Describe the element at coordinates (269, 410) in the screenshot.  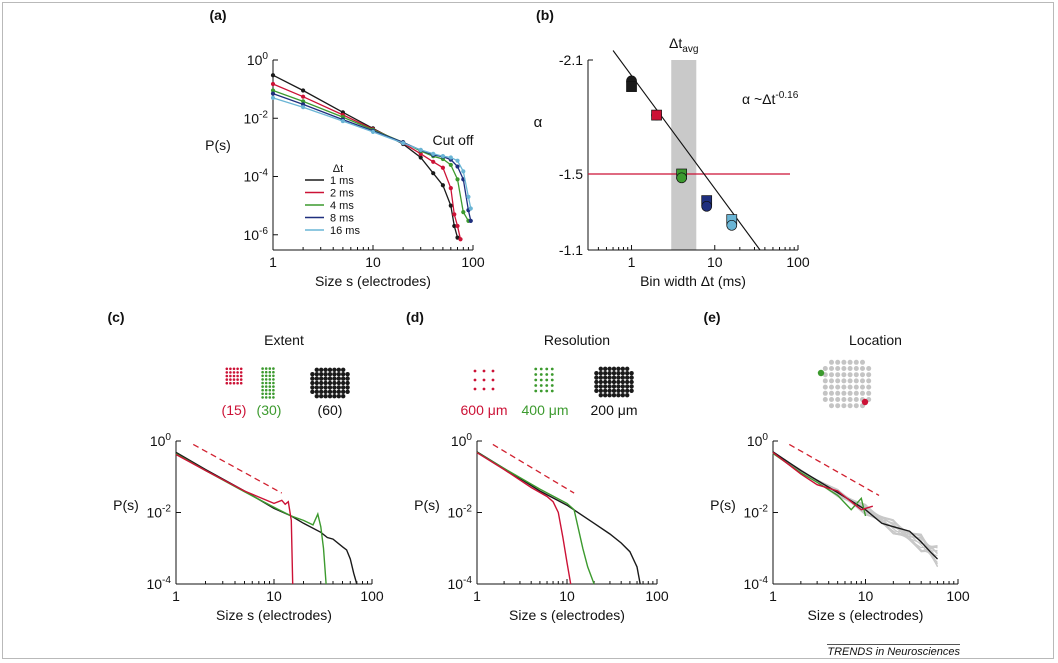
I see `extent-label: (30)` at that location.